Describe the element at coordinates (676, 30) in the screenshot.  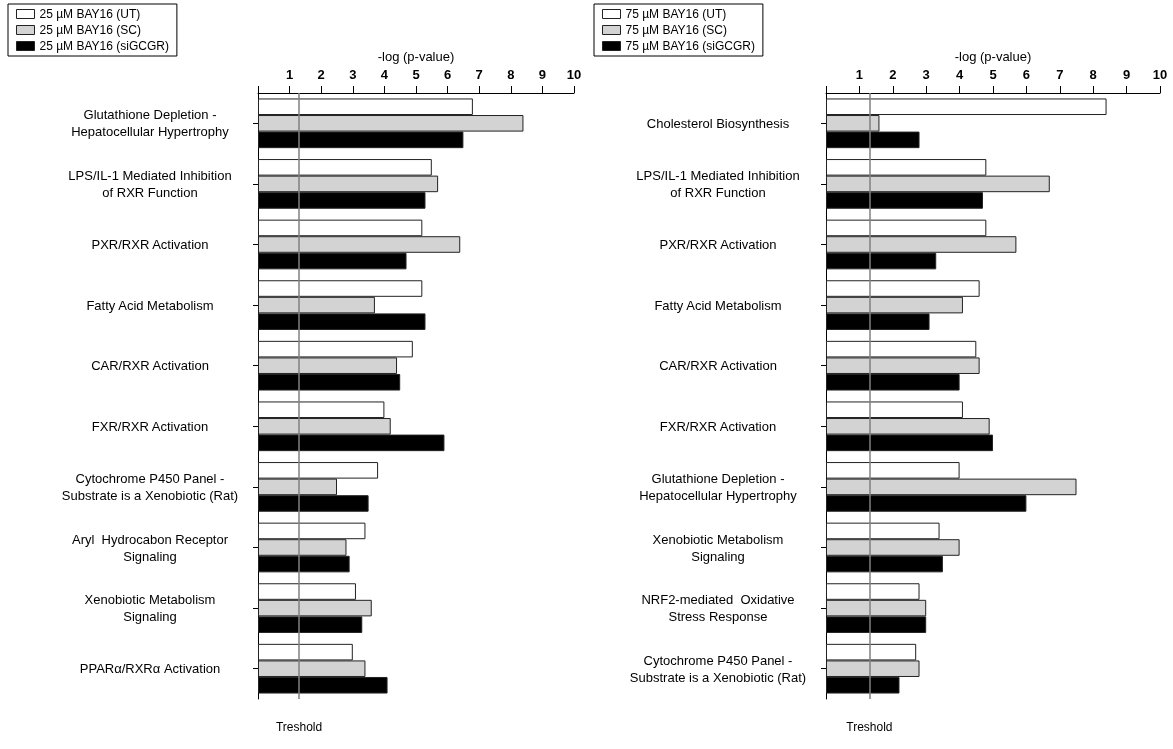
I see `legend-label: 75 µM BAY16 (SC)` at that location.